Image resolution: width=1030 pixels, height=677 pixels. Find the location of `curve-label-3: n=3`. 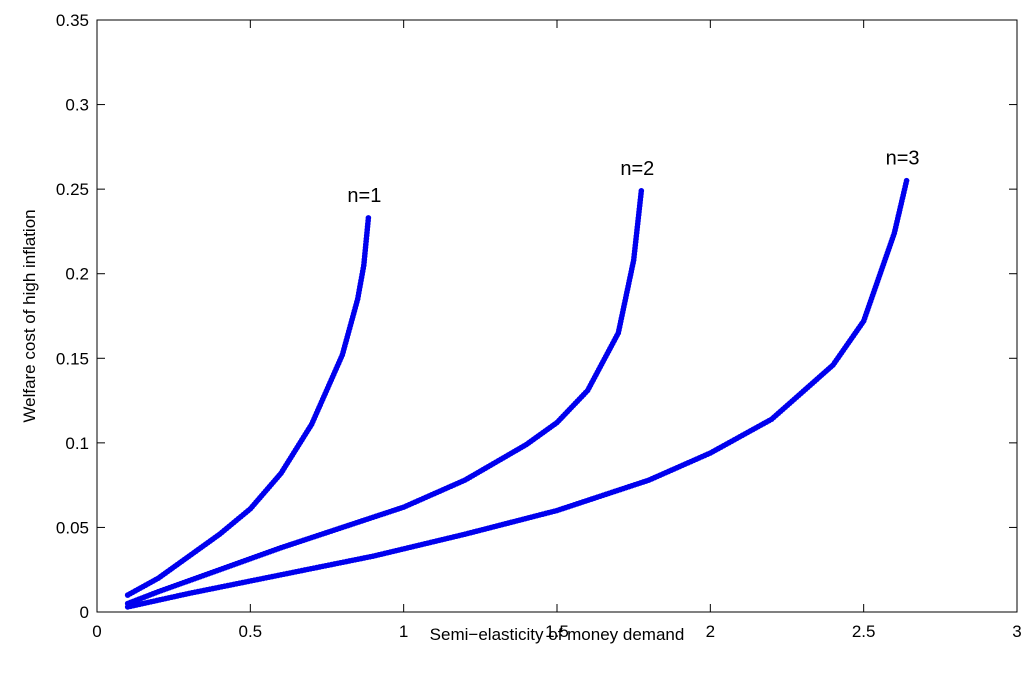

curve-label-3: n=3 is located at coordinates (903, 159).